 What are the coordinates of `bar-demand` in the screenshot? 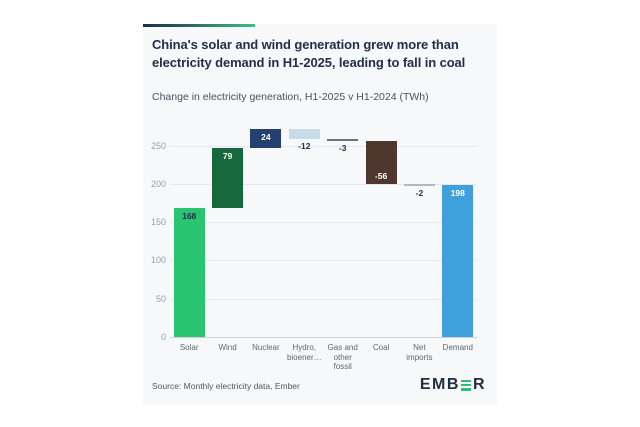 It's located at (458, 261).